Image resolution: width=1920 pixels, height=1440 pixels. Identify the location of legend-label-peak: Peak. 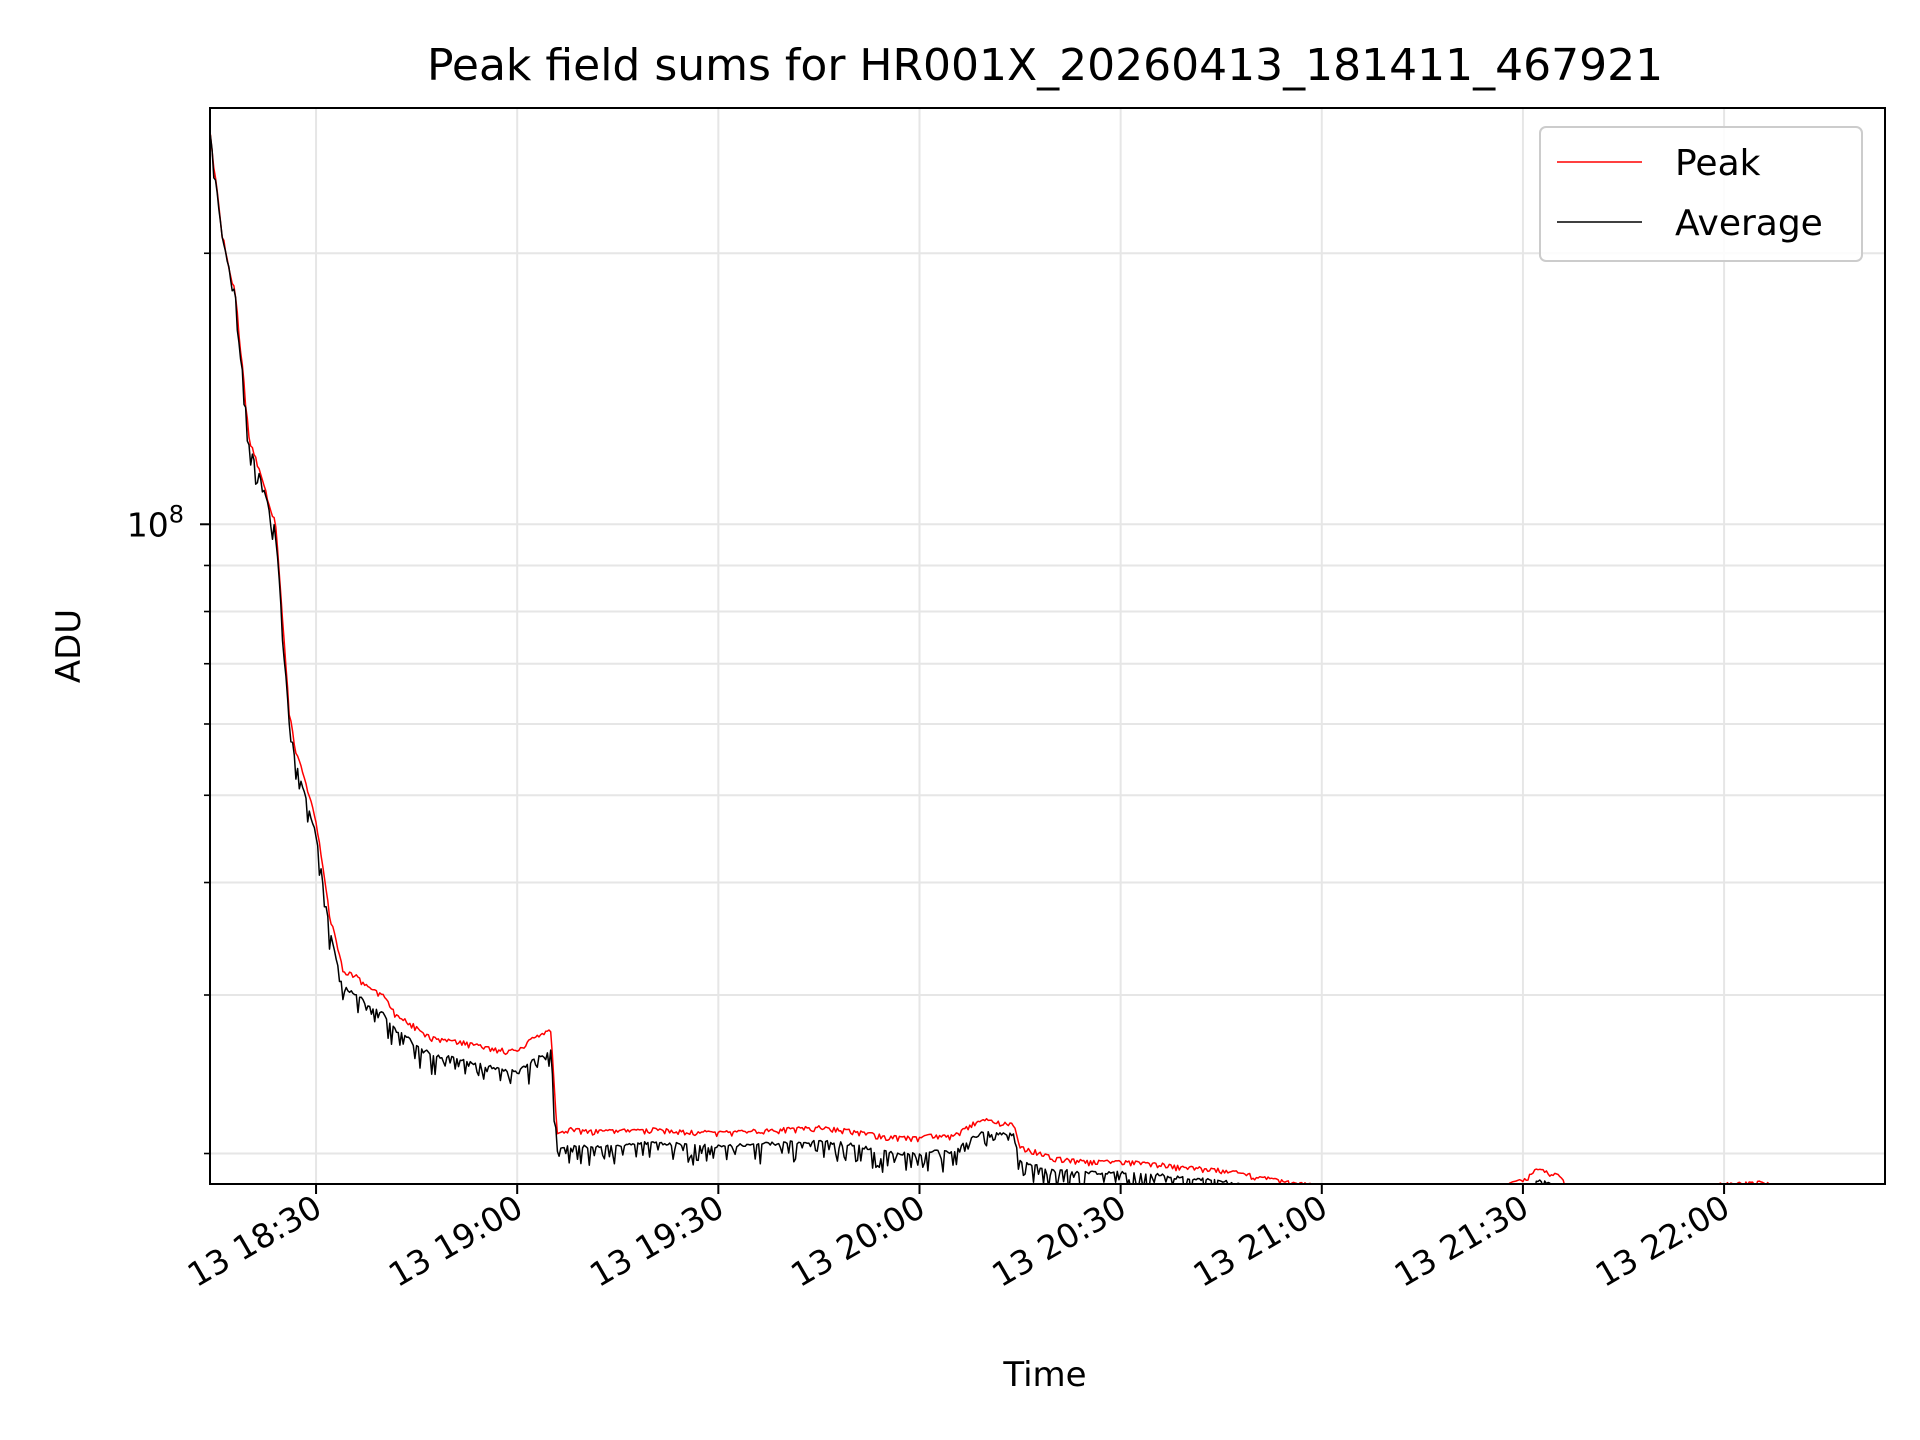
(1718, 163).